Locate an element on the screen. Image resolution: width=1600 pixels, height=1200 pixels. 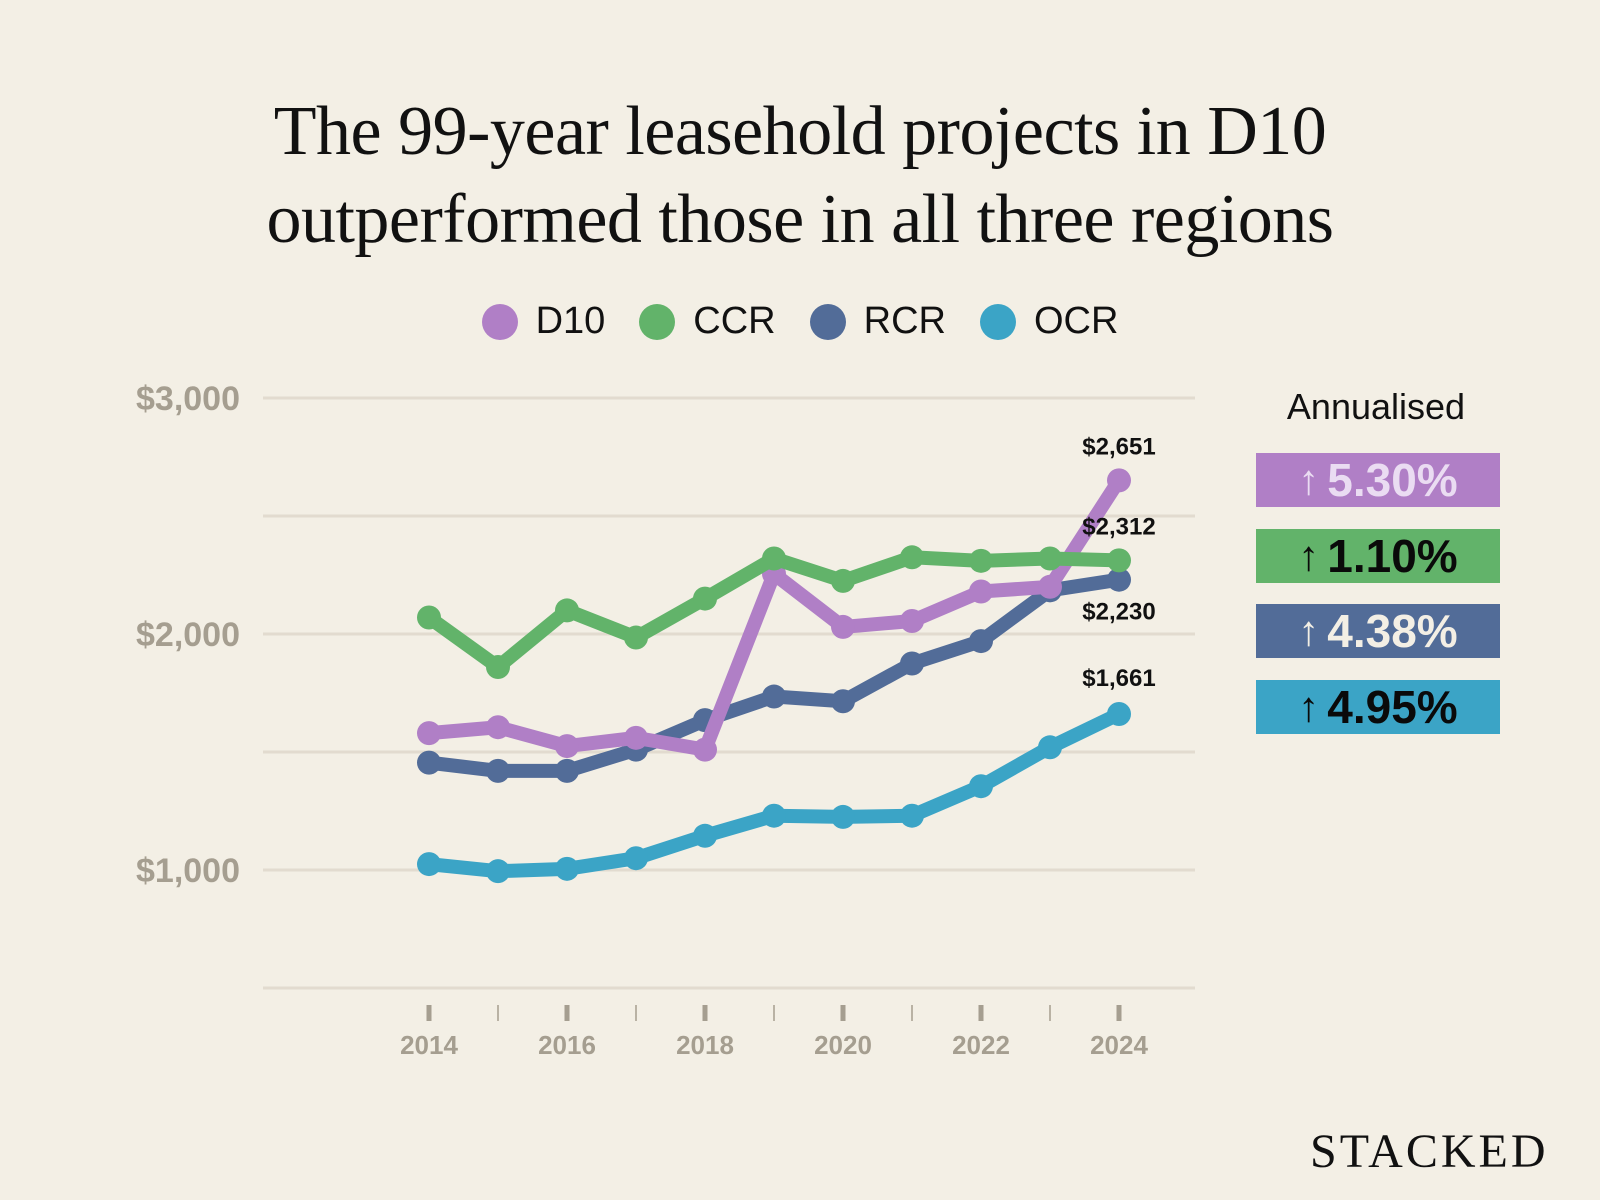
legend-item-ccr: CCR is located at coordinates (707, 321).